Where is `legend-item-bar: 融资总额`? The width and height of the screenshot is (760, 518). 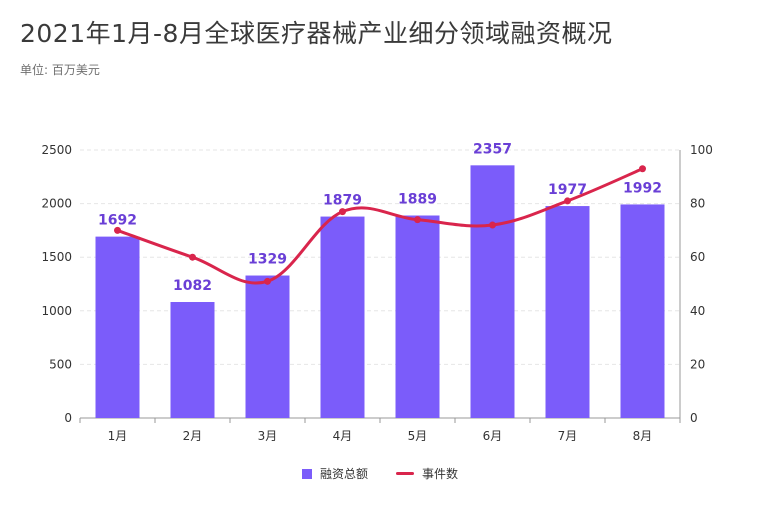
legend-item-bar: 融资总额 is located at coordinates (334, 473).